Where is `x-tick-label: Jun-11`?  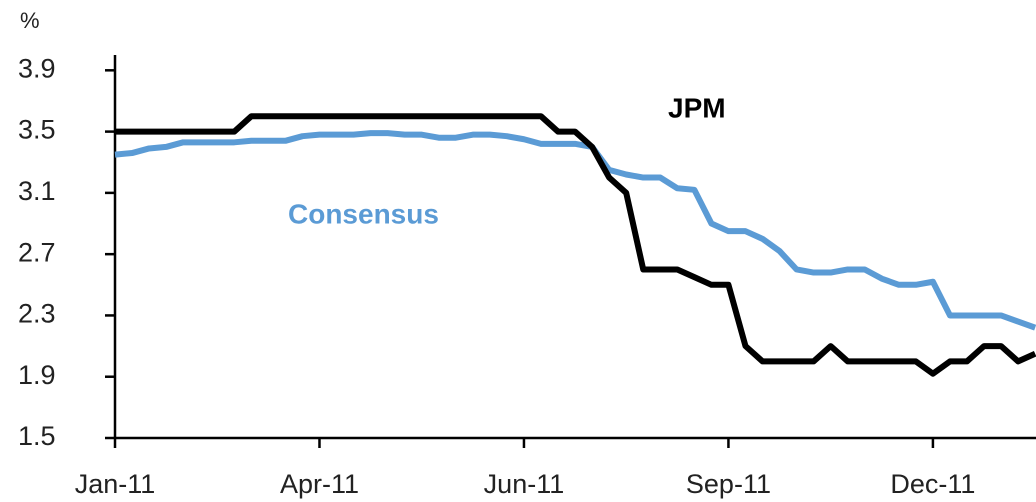
x-tick-label: Jun-11 is located at coordinates (524, 484).